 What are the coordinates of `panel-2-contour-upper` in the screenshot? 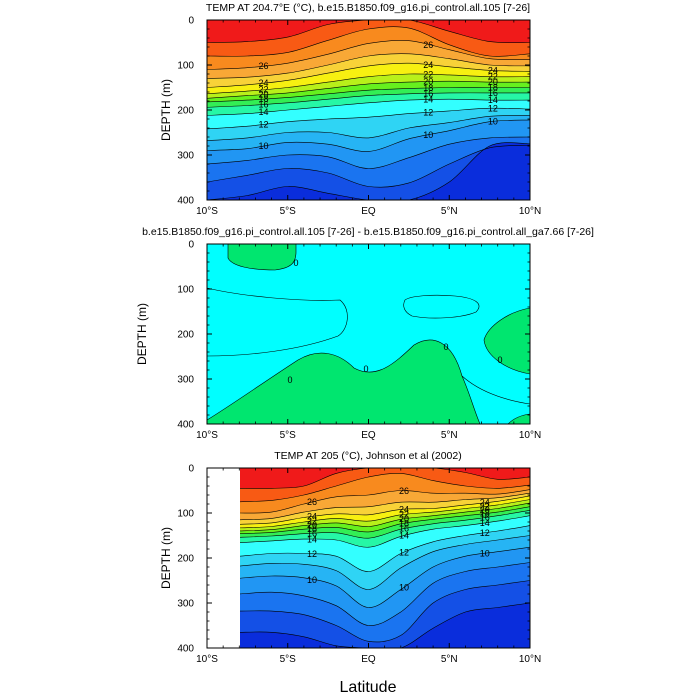 It's located at (277, 322).